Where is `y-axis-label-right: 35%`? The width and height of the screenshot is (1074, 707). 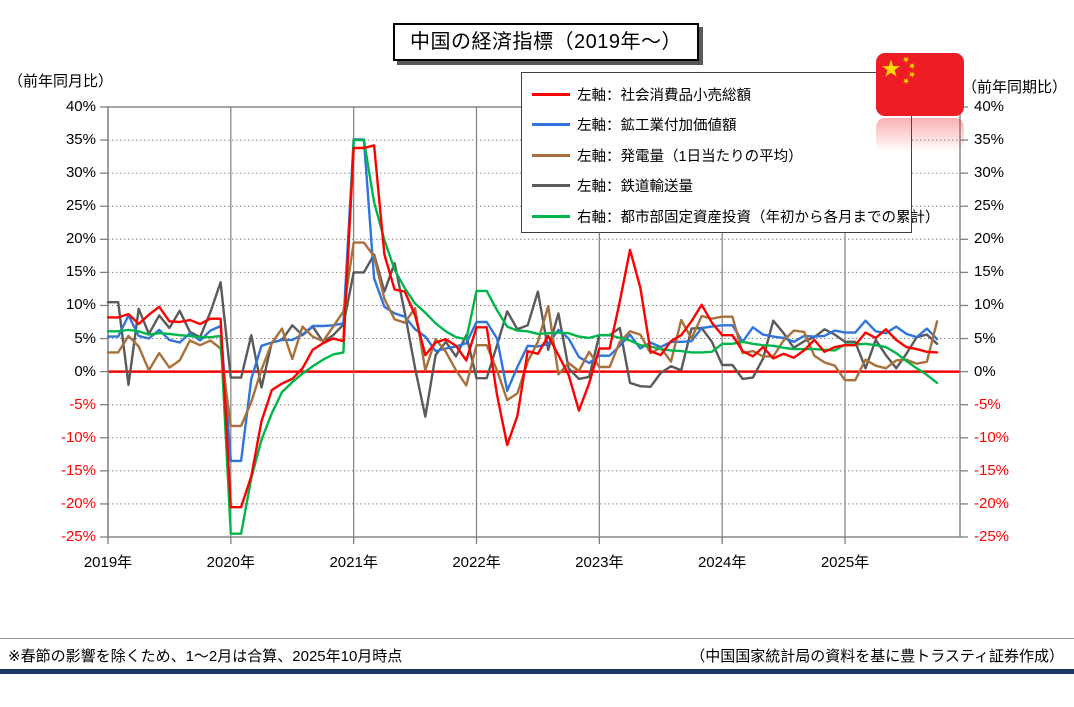 y-axis-label-right: 35% is located at coordinates (989, 140).